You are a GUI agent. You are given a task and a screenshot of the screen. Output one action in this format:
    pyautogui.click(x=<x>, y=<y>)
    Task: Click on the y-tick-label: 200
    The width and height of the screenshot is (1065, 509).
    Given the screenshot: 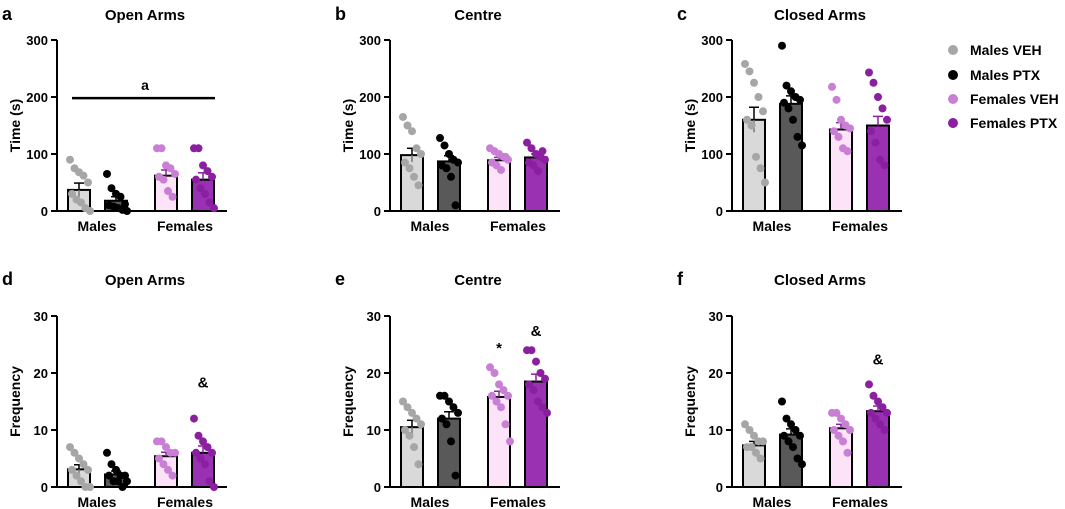 What is the action you would take?
    pyautogui.click(x=370, y=97)
    